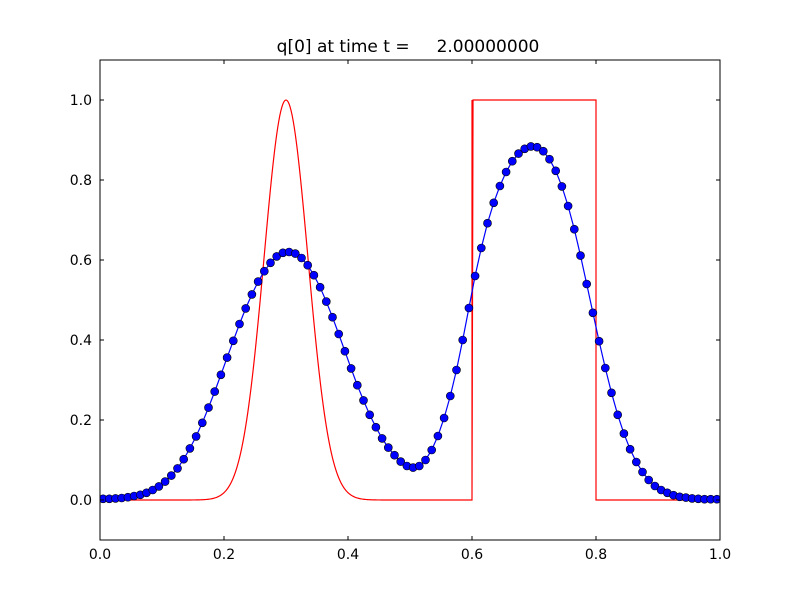  Describe the element at coordinates (100, 555) in the screenshot. I see `x-tick-label: 0.0` at that location.